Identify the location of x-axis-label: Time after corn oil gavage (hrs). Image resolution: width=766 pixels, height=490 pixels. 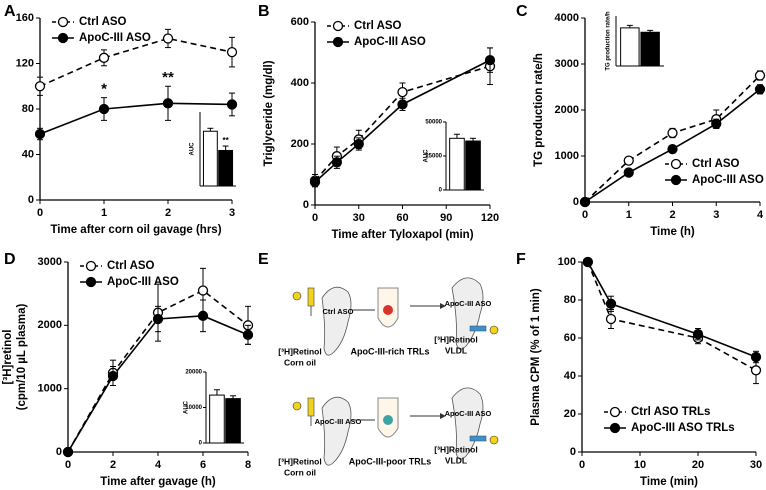
(135, 230).